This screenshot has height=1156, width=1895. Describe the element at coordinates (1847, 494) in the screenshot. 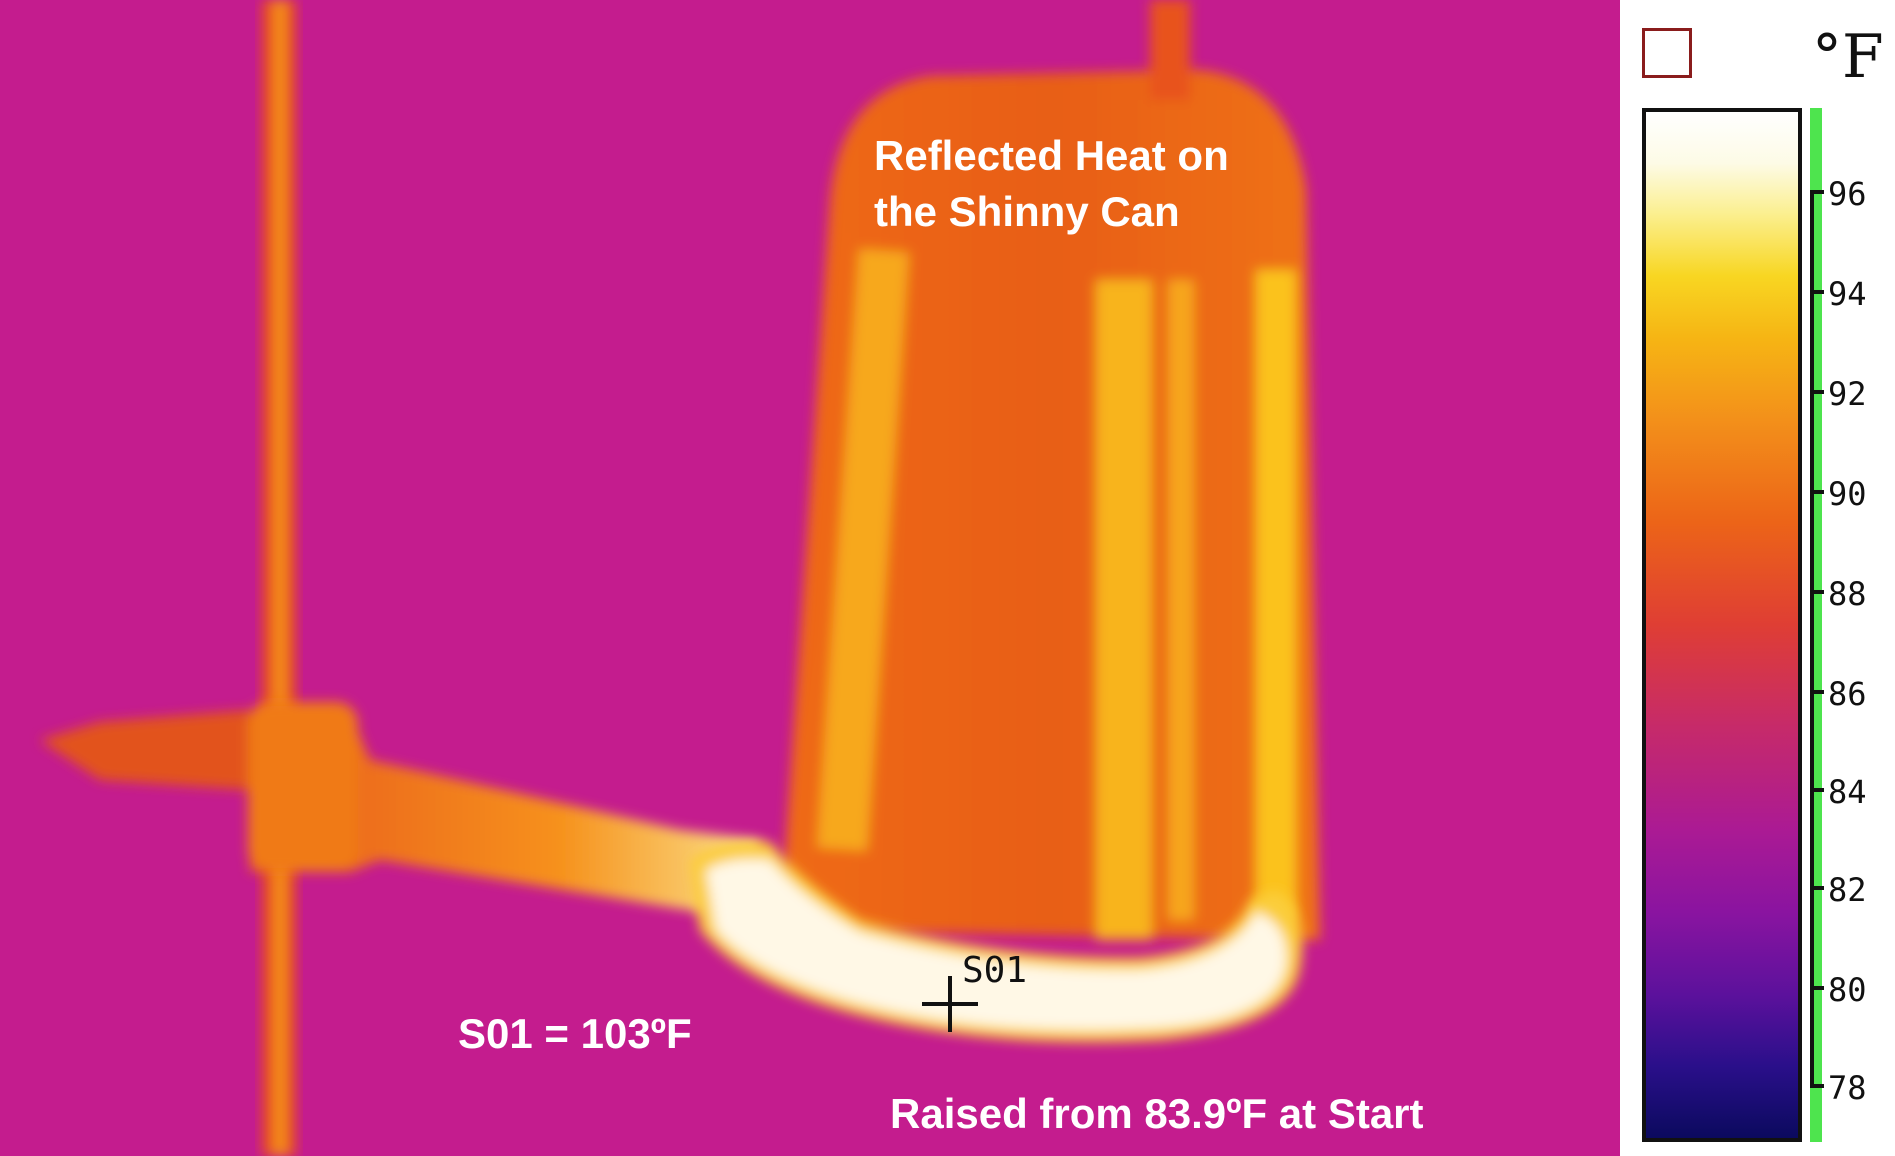

I see `scale-tick-label: 90` at that location.